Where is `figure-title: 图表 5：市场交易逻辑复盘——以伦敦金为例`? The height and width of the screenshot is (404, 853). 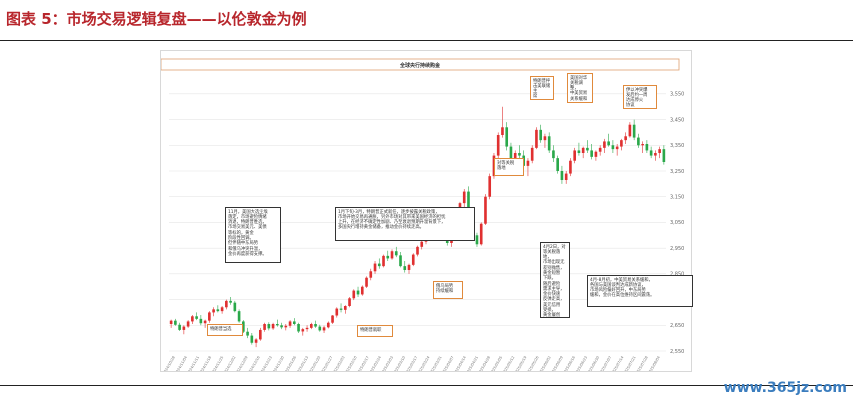
figure-title: 图表 5：市场交易逻辑复盘——以伦敦金为例 is located at coordinates (156, 19).